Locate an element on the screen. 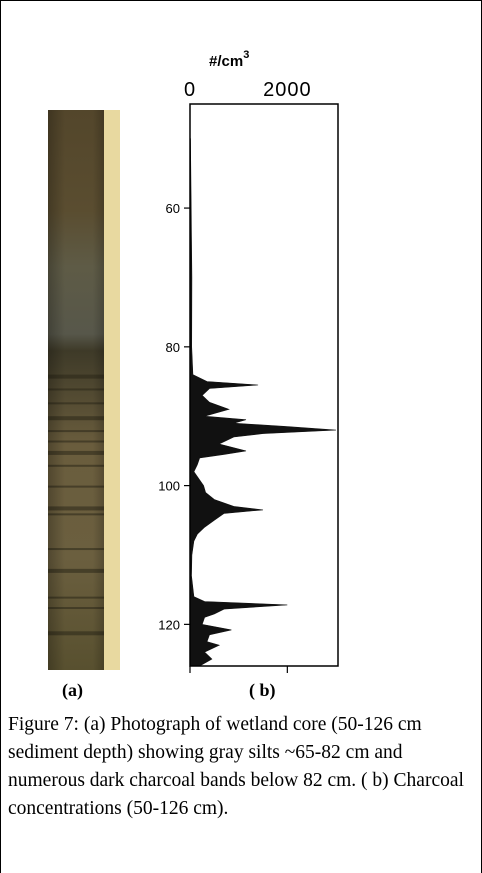 Image resolution: width=482 pixels, height=873 pixels. concentration-axis-ticks-bottom is located at coordinates (238, 669).